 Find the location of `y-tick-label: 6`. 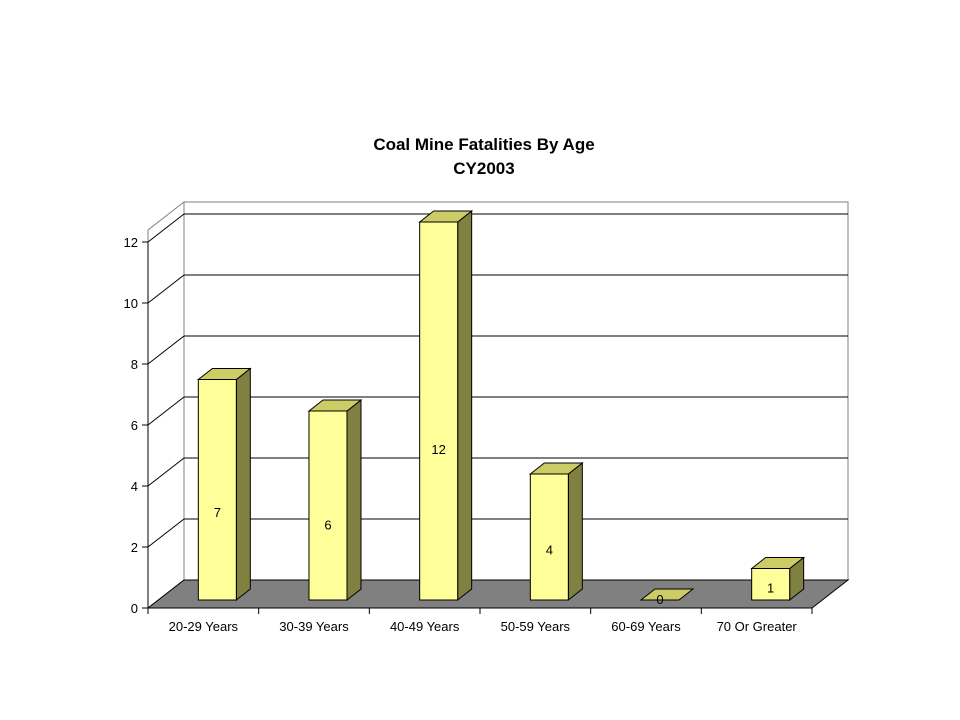

y-tick-label: 6 is located at coordinates (134, 425).